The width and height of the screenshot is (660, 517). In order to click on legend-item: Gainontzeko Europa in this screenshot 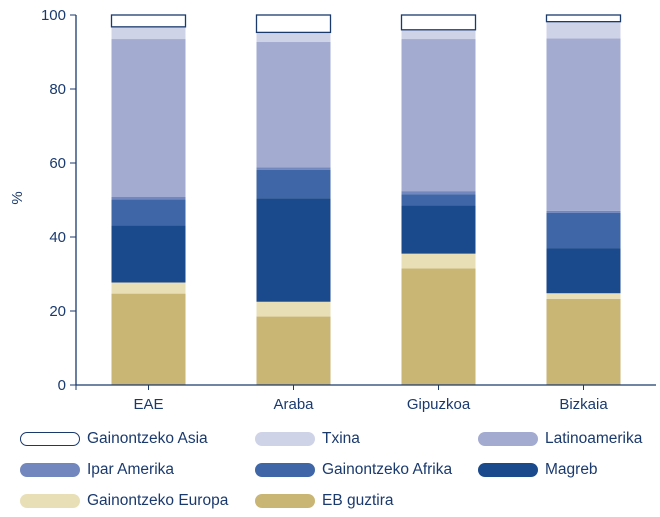, I will do `click(124, 501)`.